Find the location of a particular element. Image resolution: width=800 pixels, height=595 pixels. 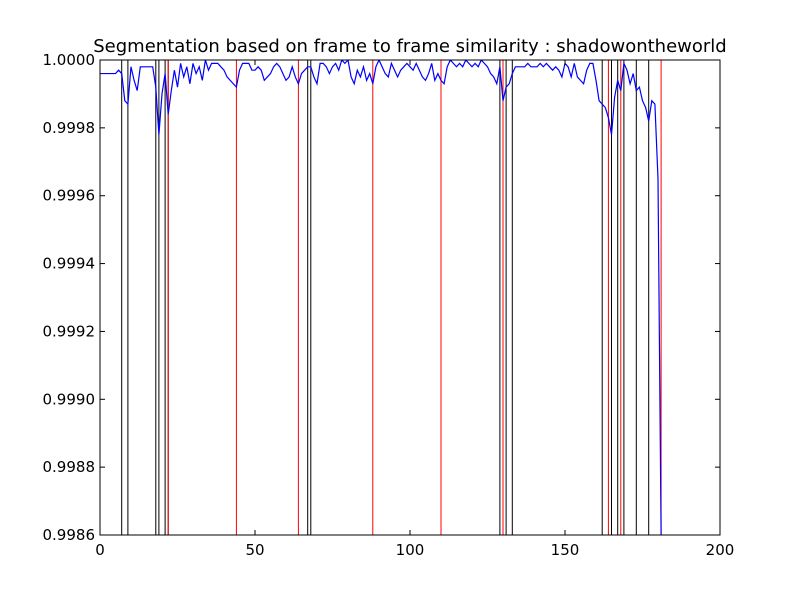

y-tick-label: 0.9990 is located at coordinates (69, 399).